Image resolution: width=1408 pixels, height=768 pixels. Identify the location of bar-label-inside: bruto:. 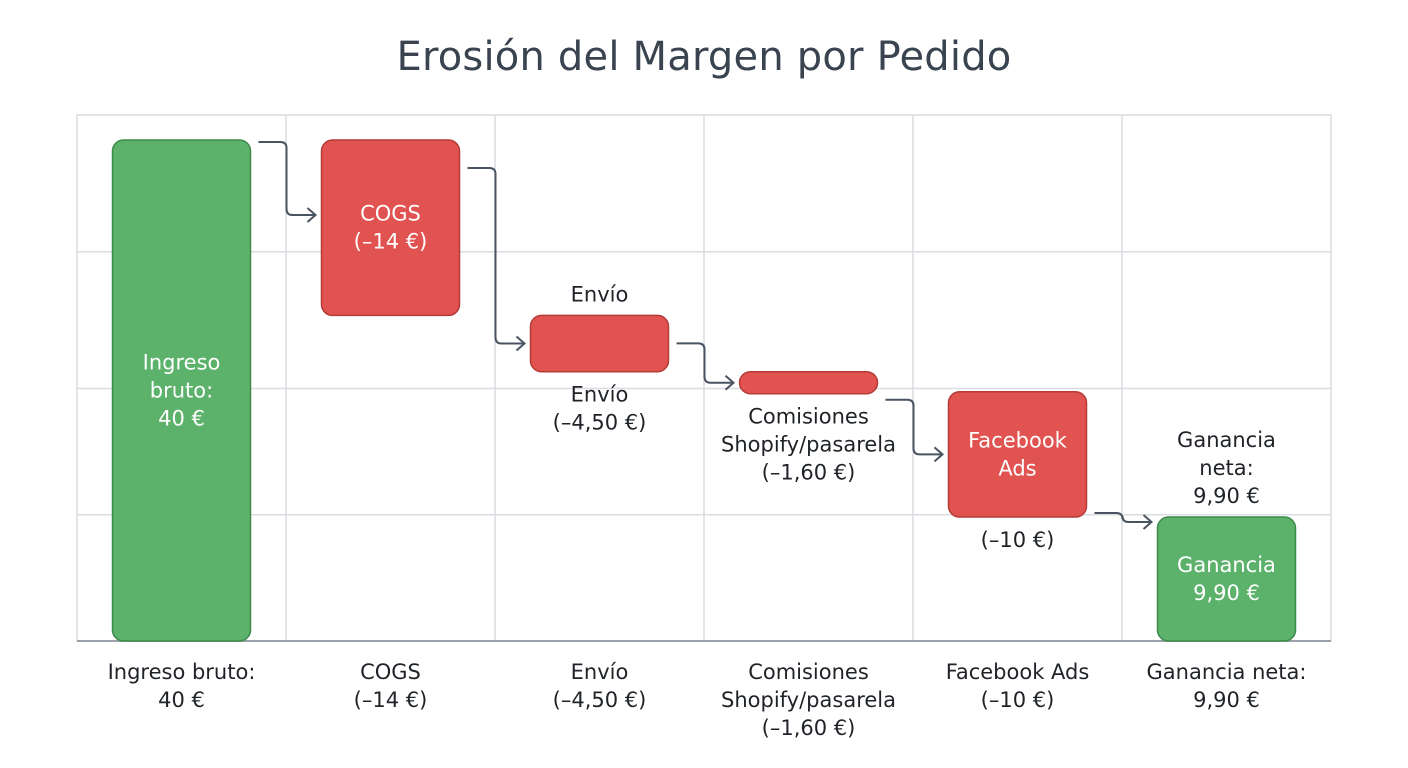
(181, 391).